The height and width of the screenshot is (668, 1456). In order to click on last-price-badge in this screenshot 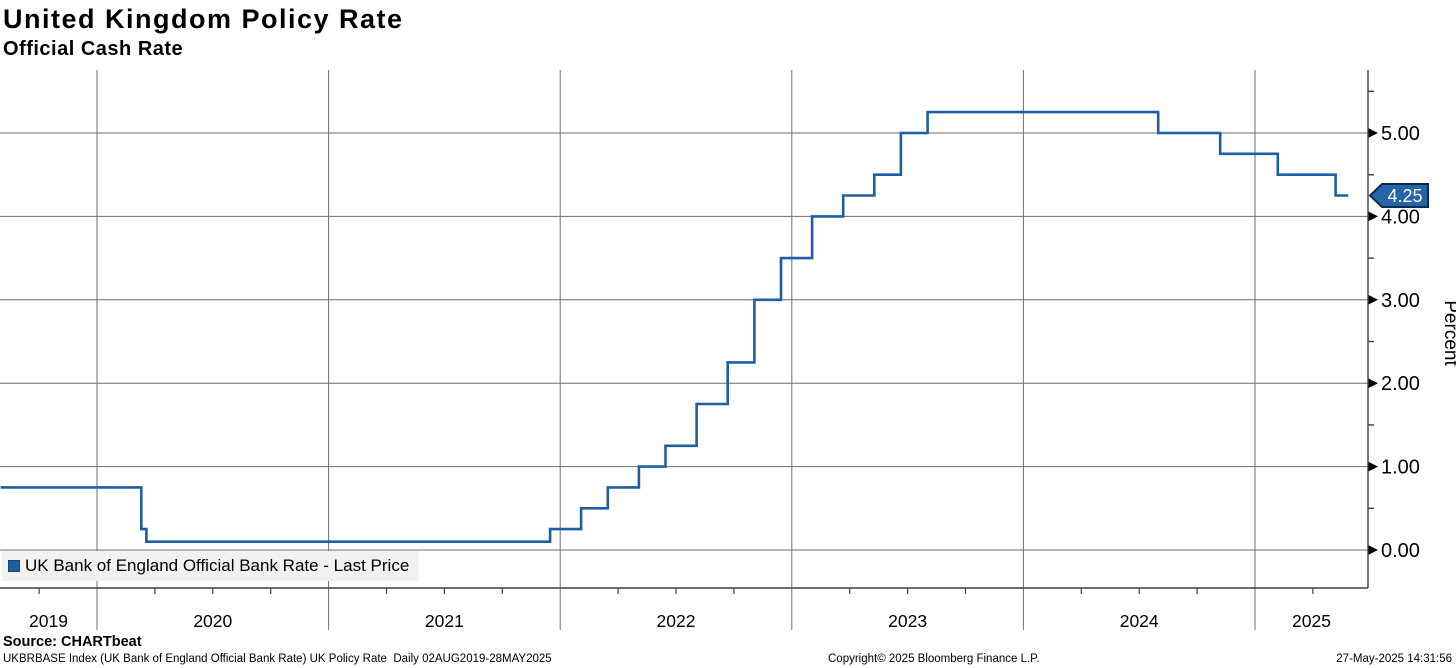, I will do `click(1398, 196)`.